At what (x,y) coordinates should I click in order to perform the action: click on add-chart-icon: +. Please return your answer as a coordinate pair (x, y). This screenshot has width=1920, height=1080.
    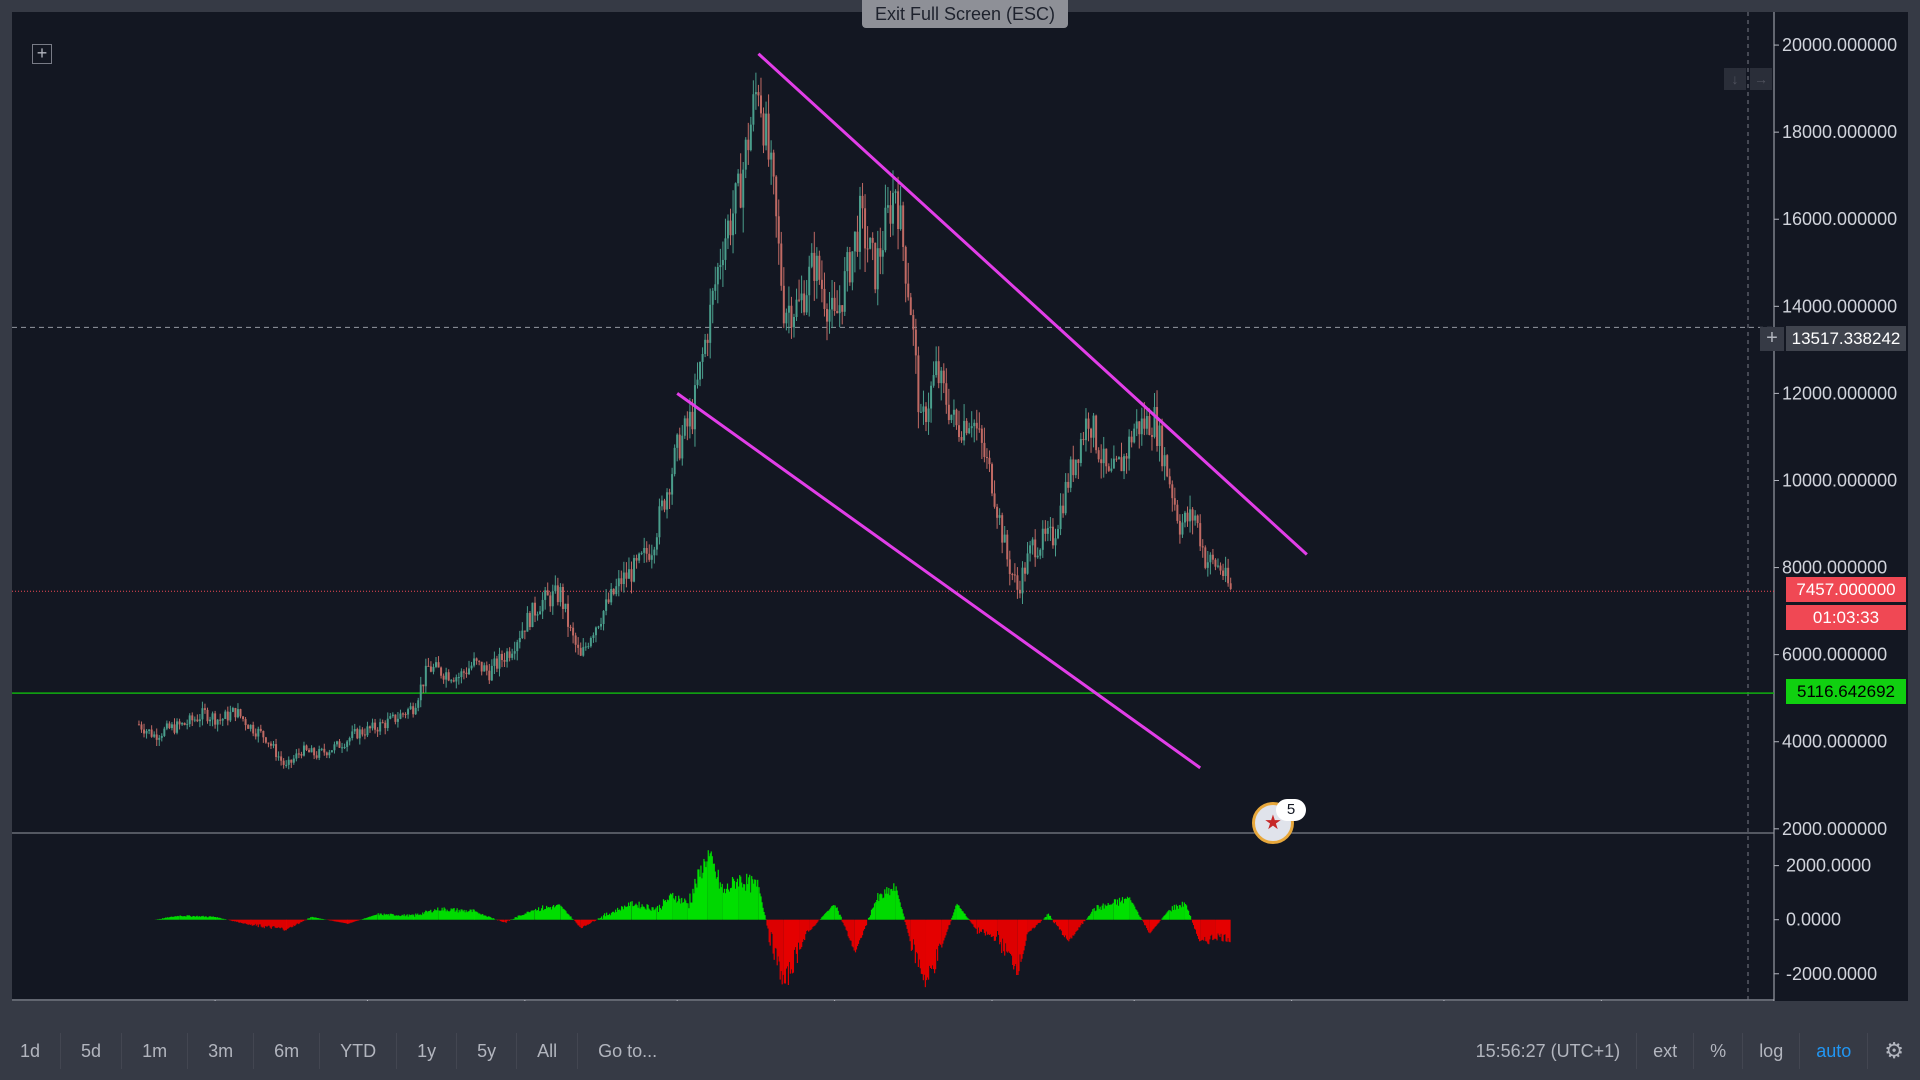
    Looking at the image, I should click on (42, 54).